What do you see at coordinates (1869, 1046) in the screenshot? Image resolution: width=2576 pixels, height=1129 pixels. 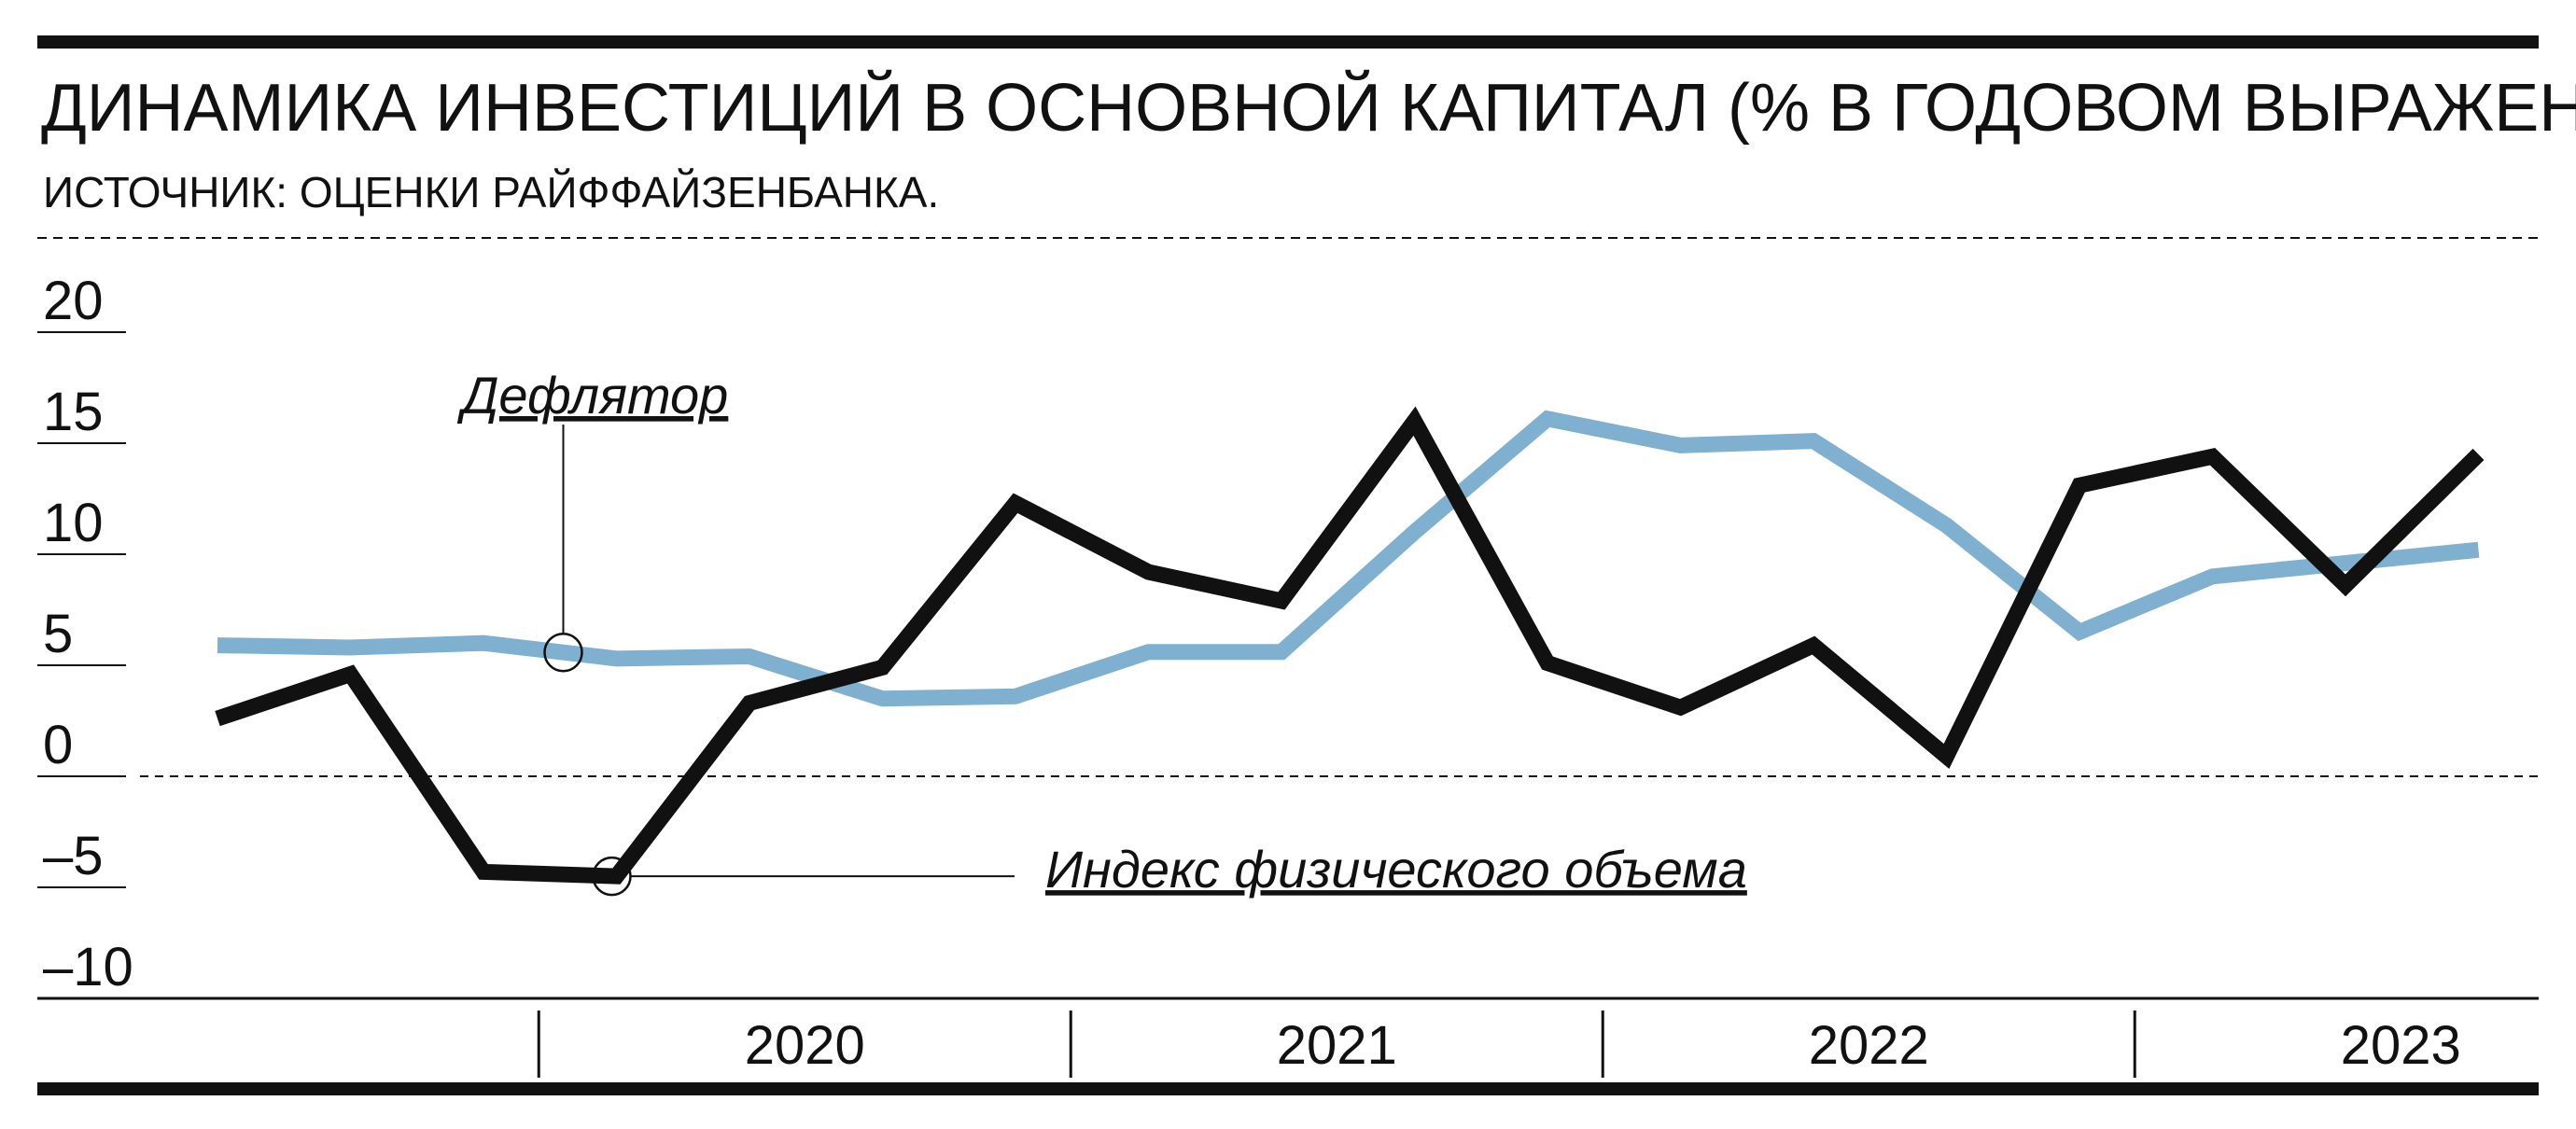 I see `year-label: 2022` at bounding box center [1869, 1046].